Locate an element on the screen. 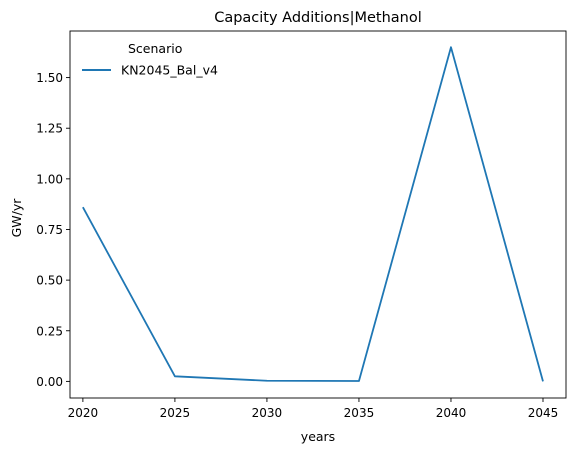 This screenshot has width=576, height=457. y-tick-label: 1.50 is located at coordinates (49, 78).